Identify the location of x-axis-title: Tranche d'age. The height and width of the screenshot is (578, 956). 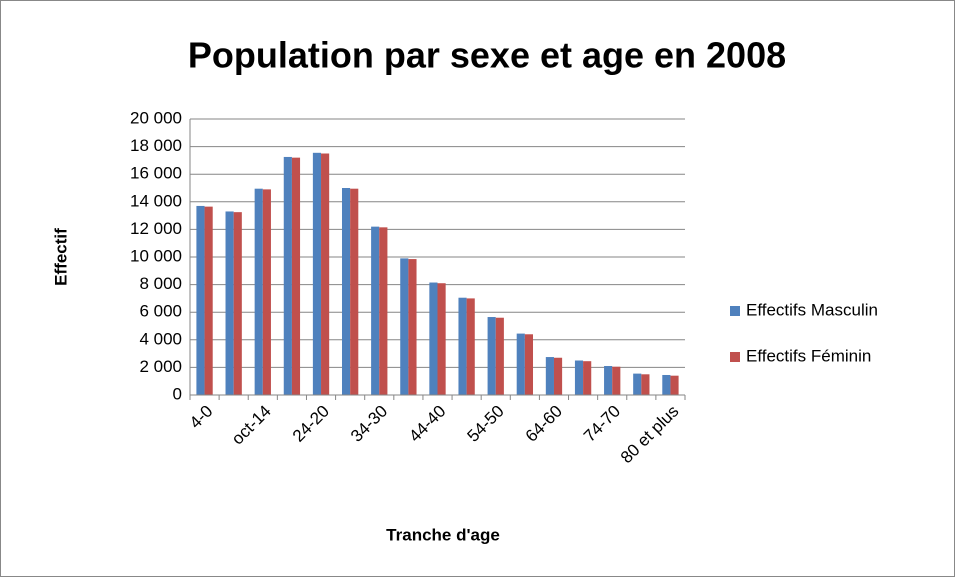
(443, 534).